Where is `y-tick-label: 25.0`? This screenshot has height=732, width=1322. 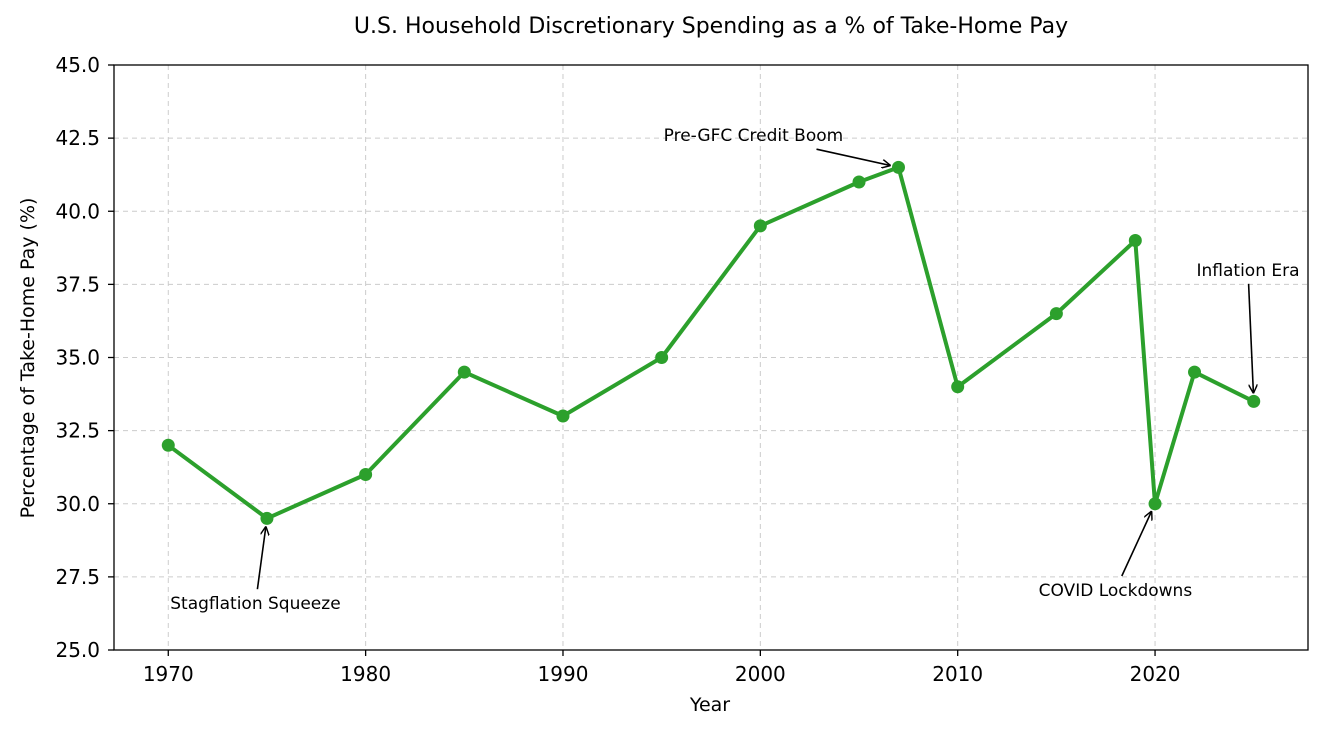
y-tick-label: 25.0 is located at coordinates (77, 650).